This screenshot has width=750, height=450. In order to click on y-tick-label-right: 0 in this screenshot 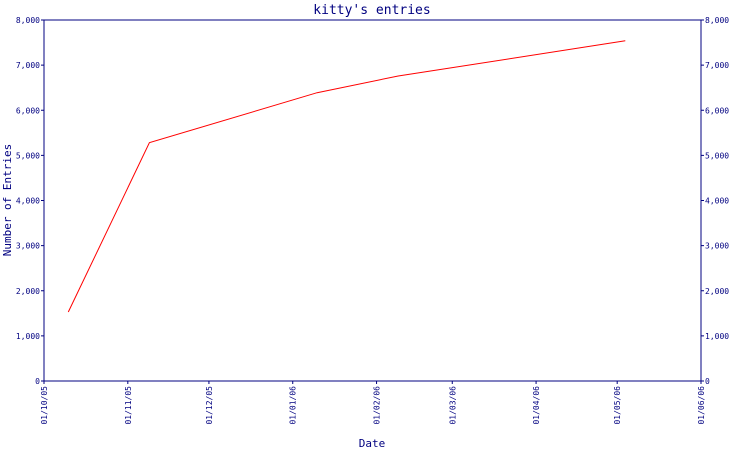, I will do `click(707, 381)`.